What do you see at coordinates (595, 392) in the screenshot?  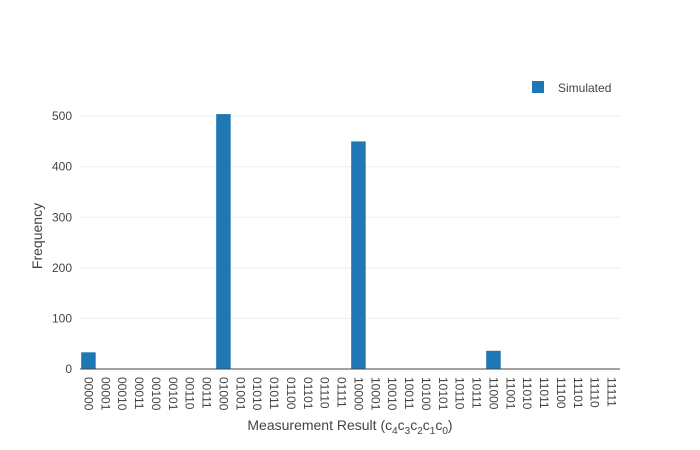 I see `x-tick-label: 11110` at bounding box center [595, 392].